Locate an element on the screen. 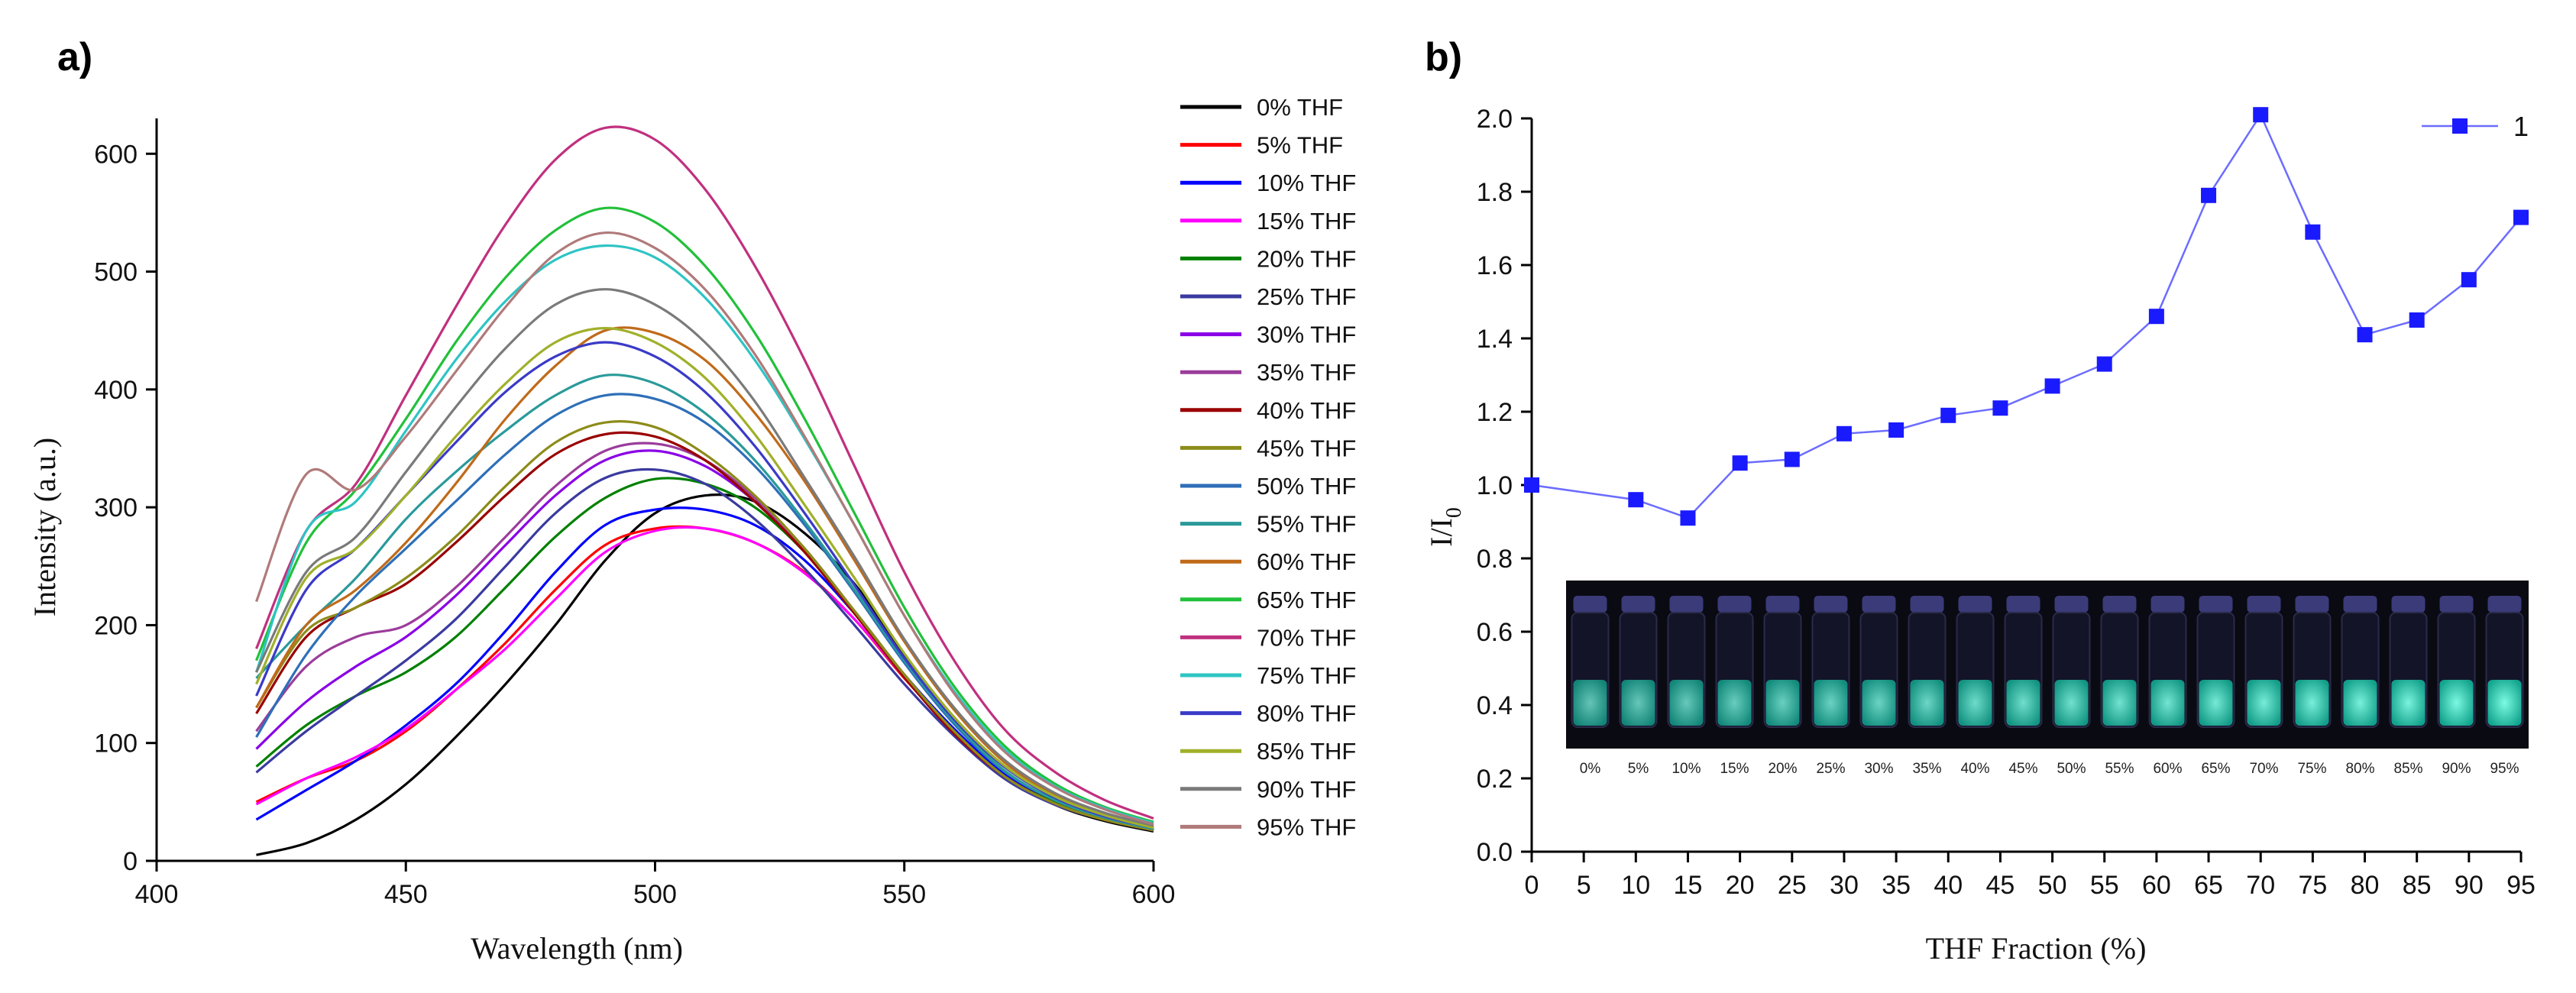 The image size is (2576, 993). x-tick-label: 500 is located at coordinates (655, 894).